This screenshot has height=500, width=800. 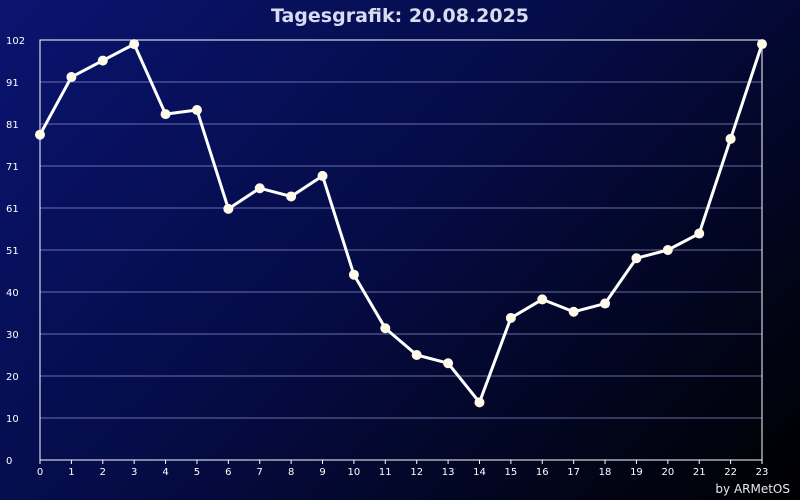 What do you see at coordinates (12, 377) in the screenshot?
I see `y-tick-label: 20` at bounding box center [12, 377].